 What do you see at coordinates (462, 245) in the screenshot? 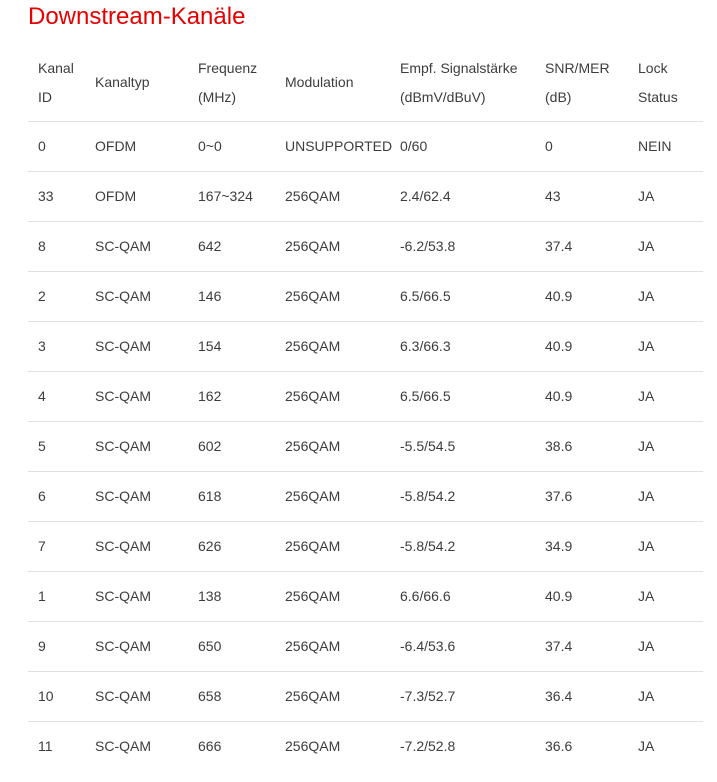
I see `cell-signalstaerke: -6.2/53.8` at bounding box center [462, 245].